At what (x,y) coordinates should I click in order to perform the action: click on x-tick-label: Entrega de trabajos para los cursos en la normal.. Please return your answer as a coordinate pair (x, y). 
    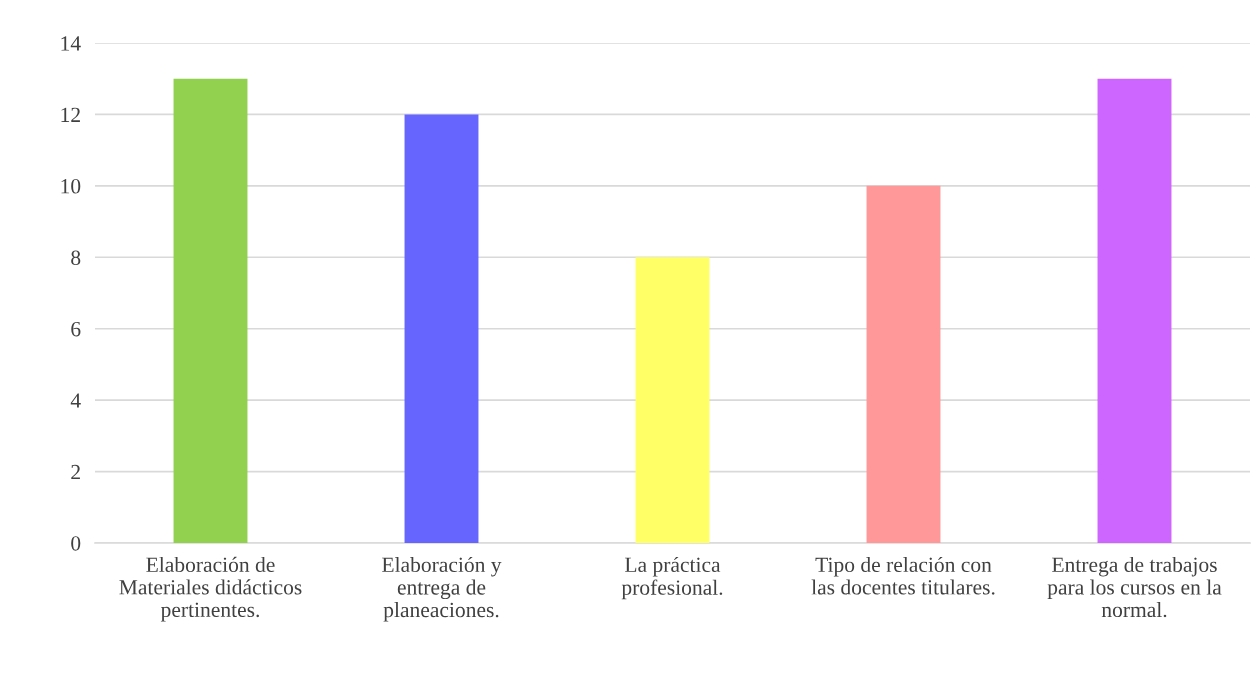
    Looking at the image, I should click on (1134, 587).